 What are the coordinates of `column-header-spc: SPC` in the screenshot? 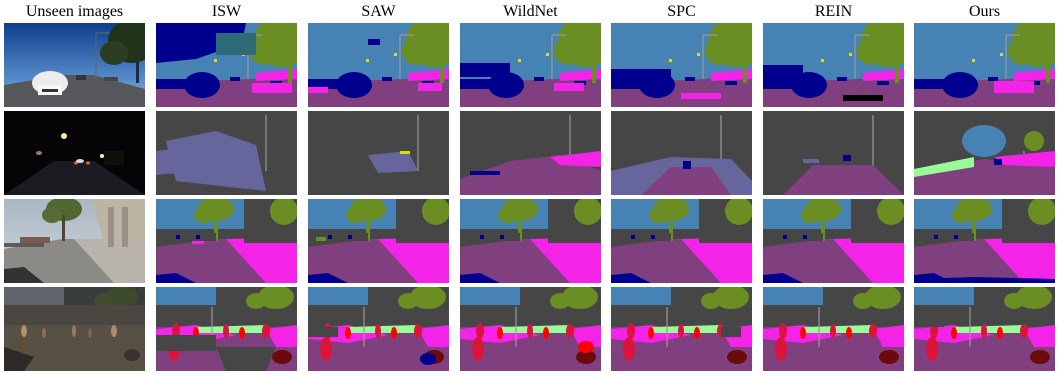 It's located at (681, 11).